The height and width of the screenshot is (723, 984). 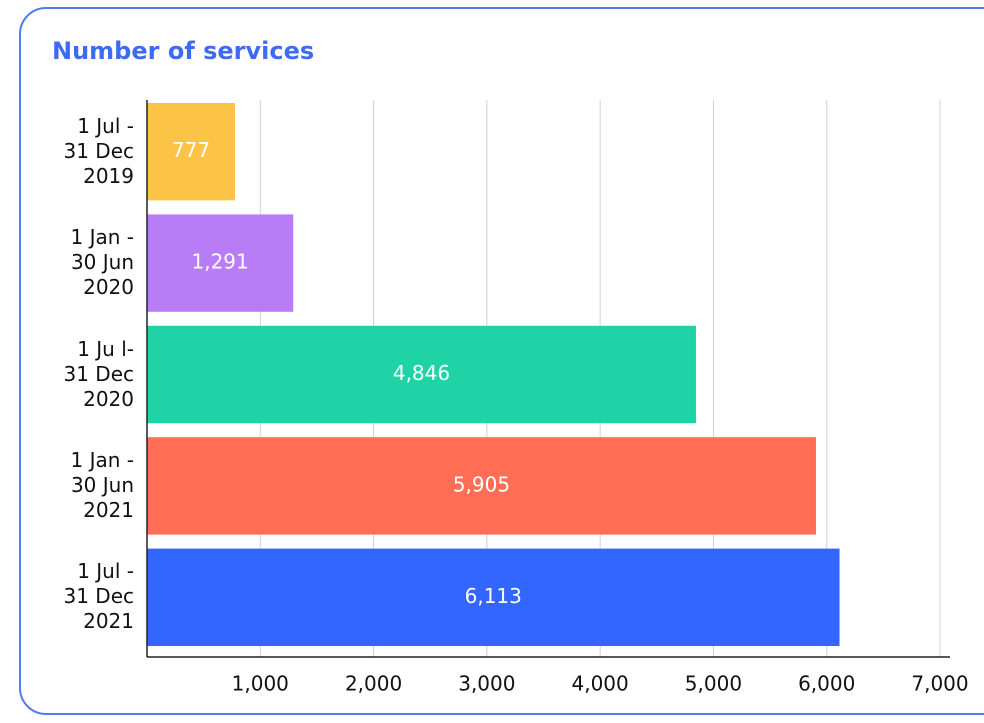 I want to click on x-tick-label: 6,000, so click(x=826, y=684).